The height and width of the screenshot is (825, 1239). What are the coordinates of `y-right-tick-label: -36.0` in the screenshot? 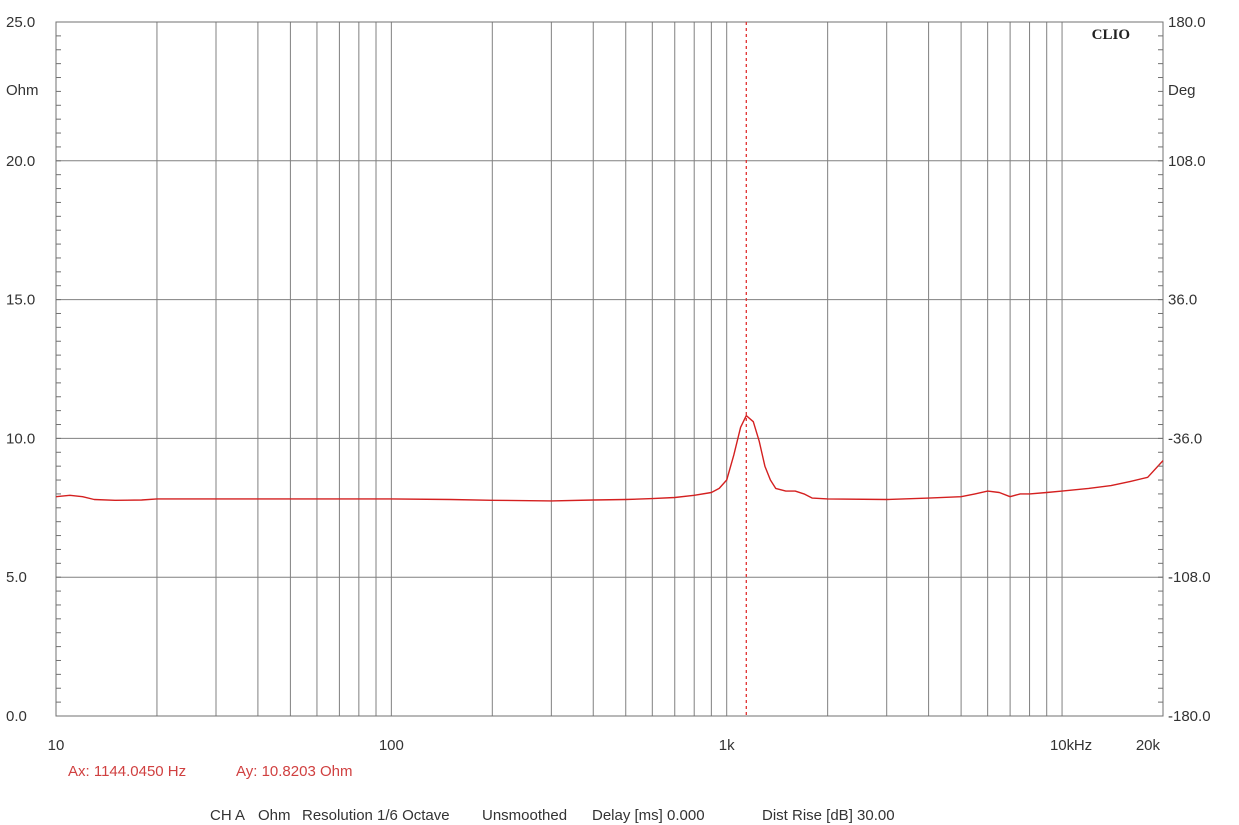 It's located at (1185, 438).